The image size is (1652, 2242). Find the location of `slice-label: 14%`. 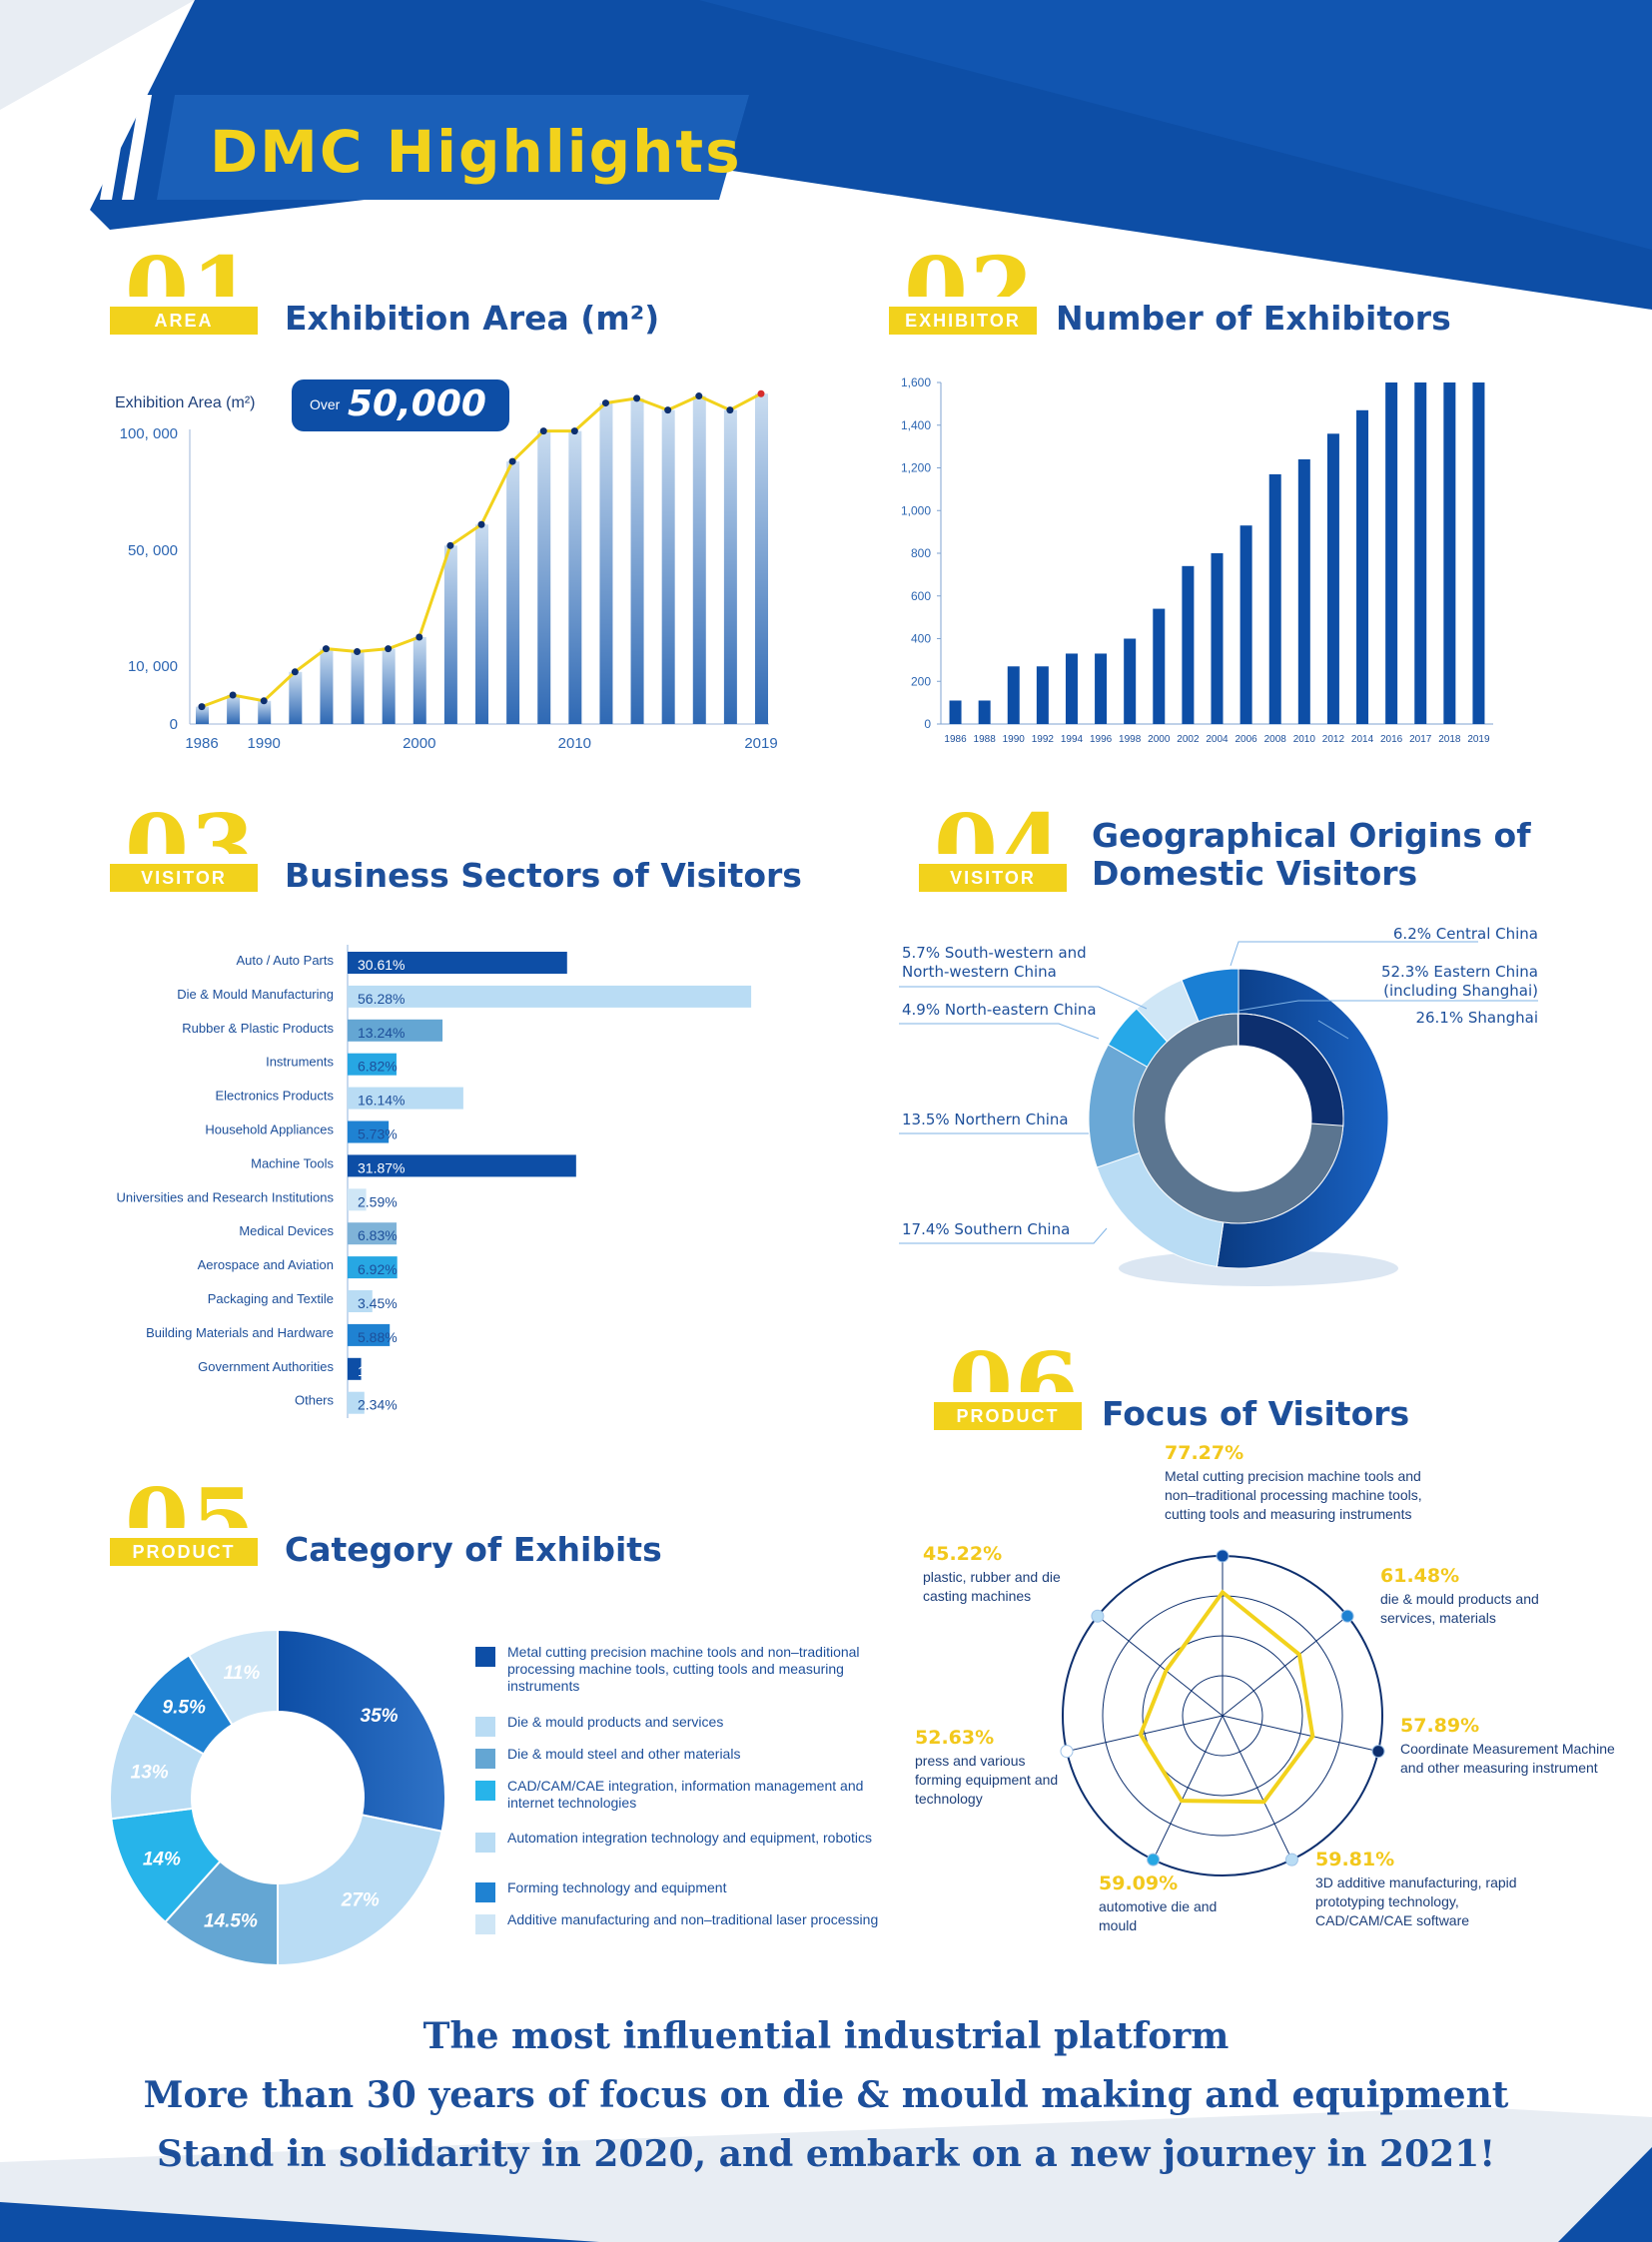

slice-label: 14% is located at coordinates (162, 1860).